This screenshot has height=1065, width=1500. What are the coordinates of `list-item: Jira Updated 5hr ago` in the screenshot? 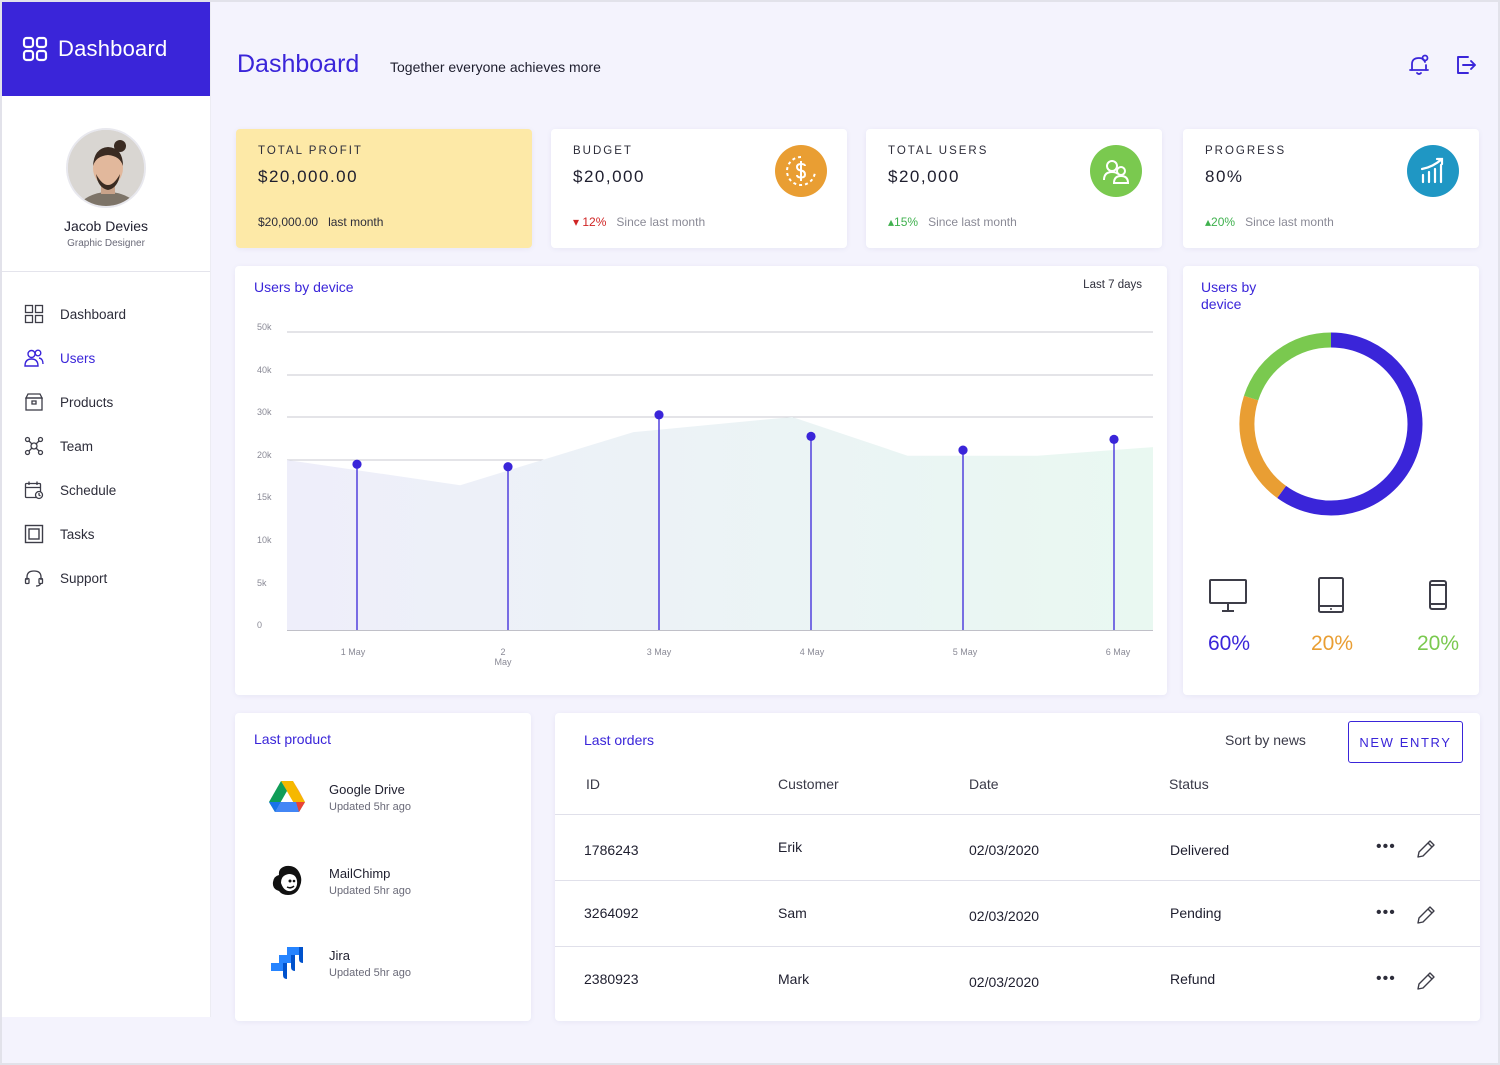 It's located at (339, 963).